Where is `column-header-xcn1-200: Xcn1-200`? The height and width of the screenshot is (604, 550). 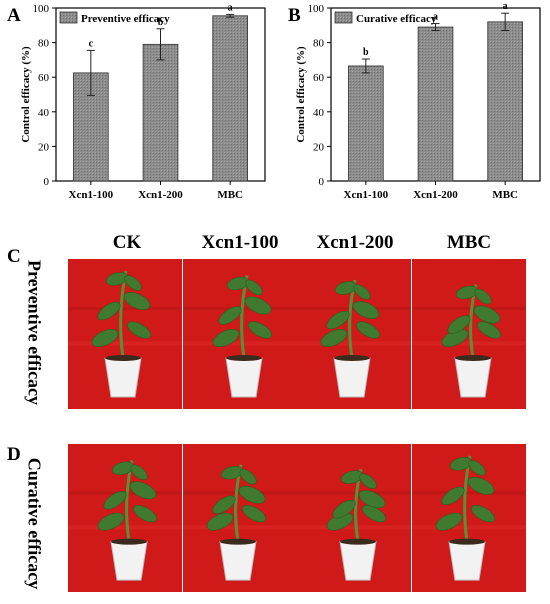 column-header-xcn1-200: Xcn1-200 is located at coordinates (355, 242).